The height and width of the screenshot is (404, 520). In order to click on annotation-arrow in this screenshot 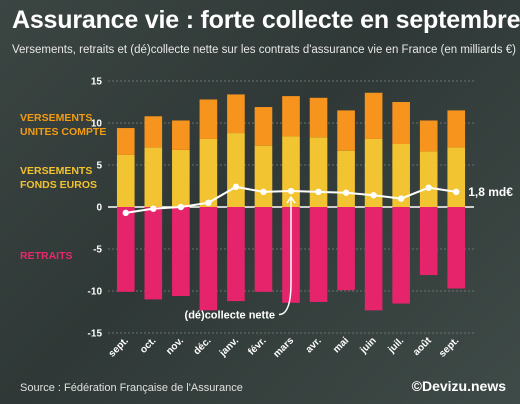, I will do `click(285, 256)`.